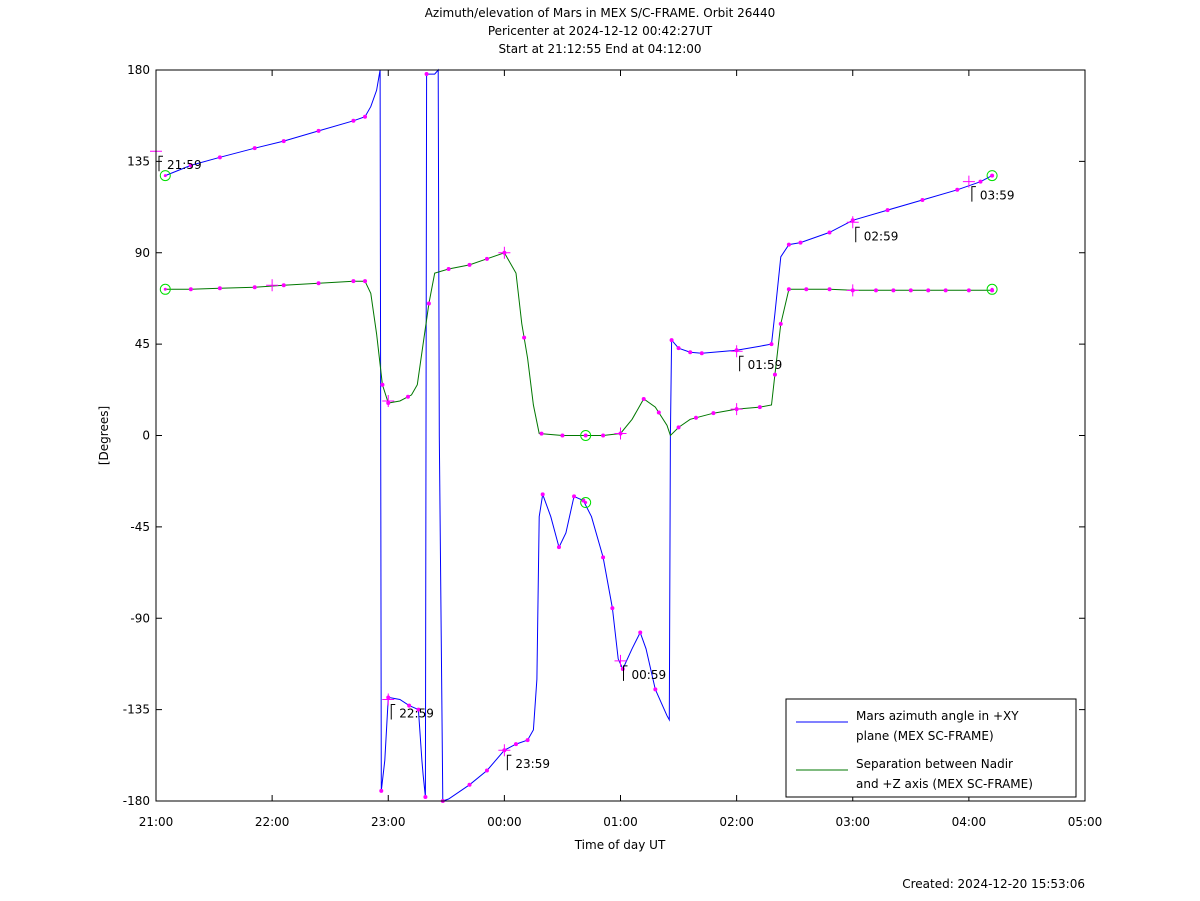  Describe the element at coordinates (937, 716) in the screenshot. I see `legend-entry-text: Mars azimuth angle in +XY` at that location.